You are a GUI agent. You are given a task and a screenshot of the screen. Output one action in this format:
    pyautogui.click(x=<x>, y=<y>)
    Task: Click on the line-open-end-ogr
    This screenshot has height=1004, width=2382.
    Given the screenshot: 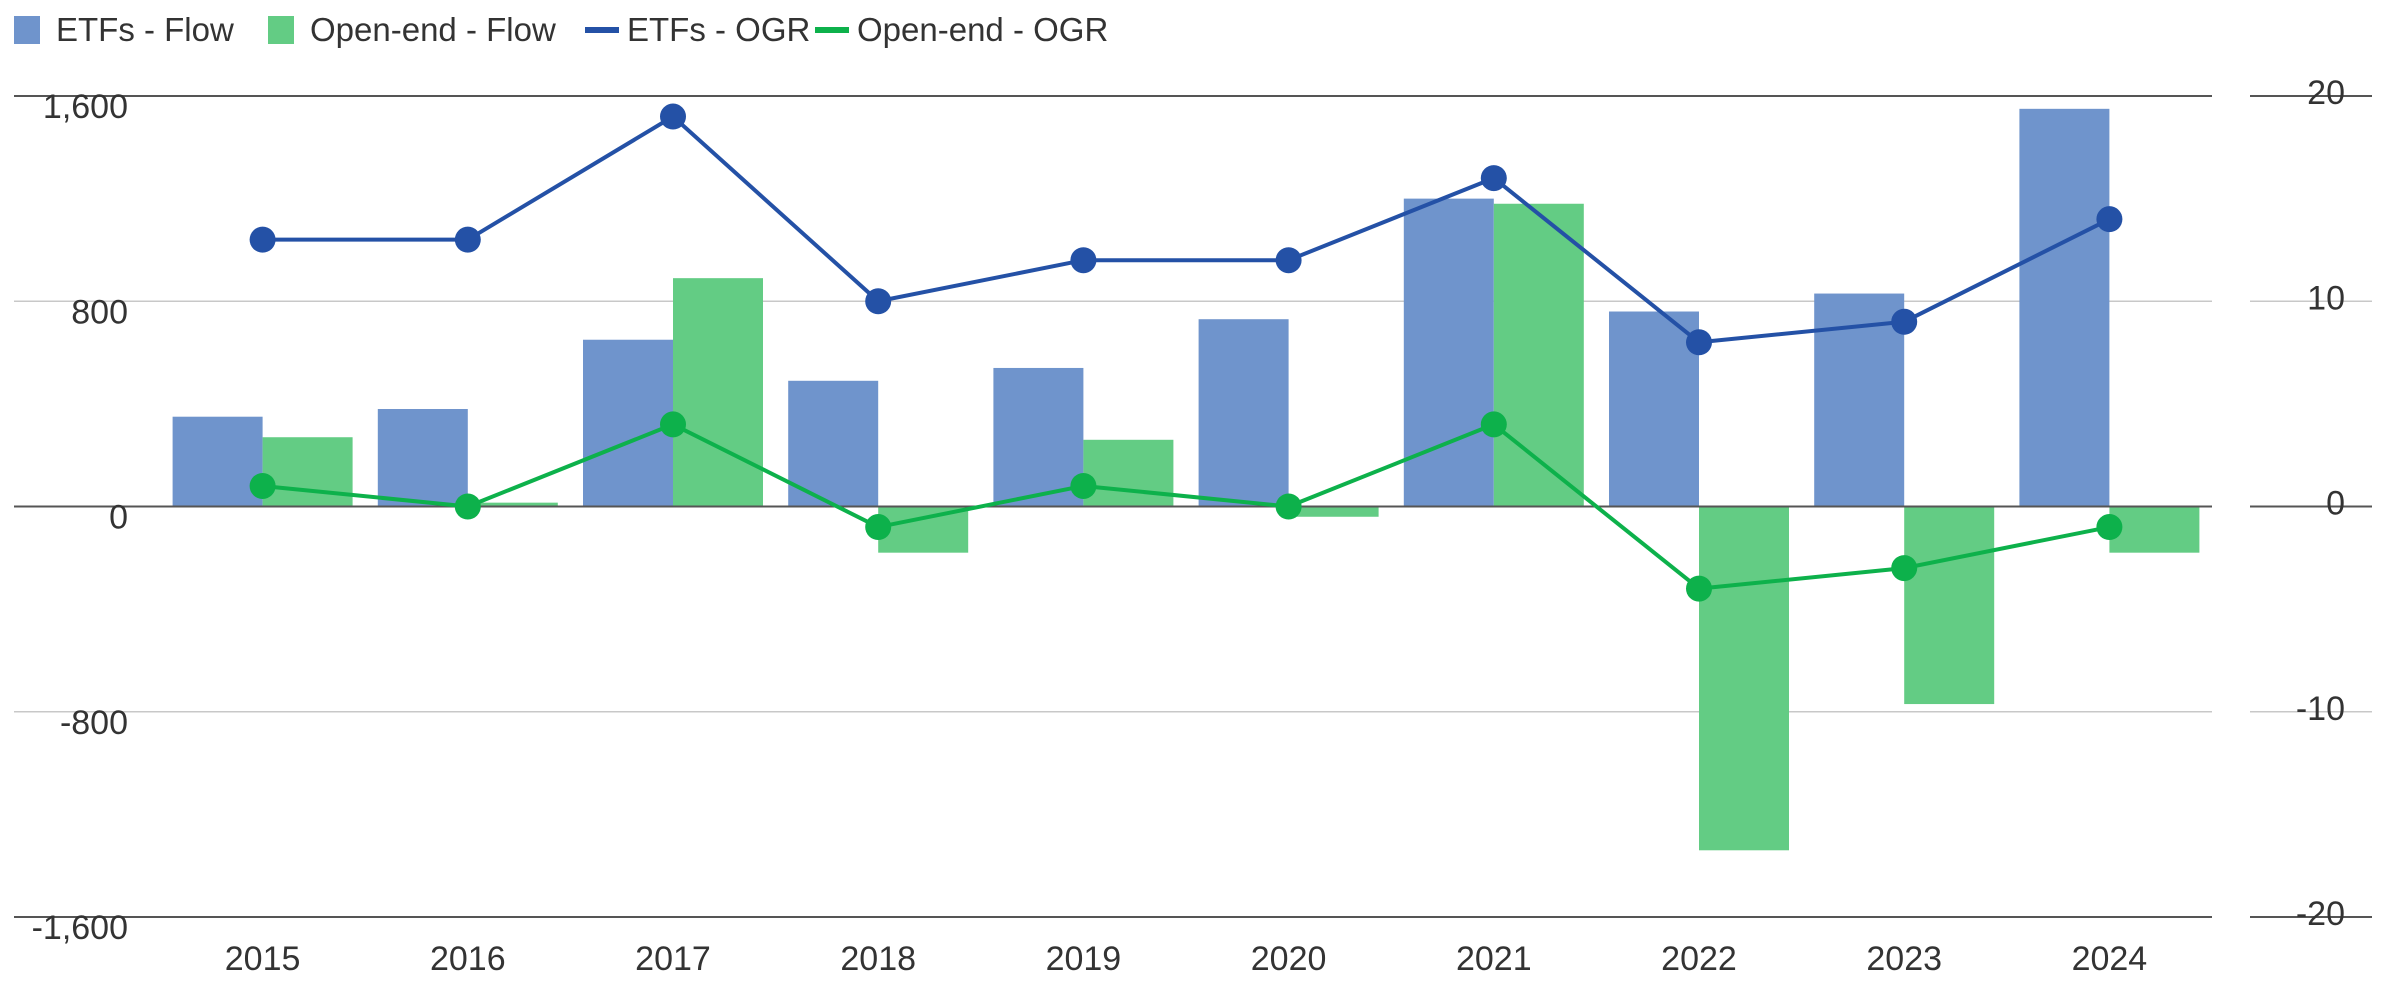 What is the action you would take?
    pyautogui.click(x=1186, y=506)
    